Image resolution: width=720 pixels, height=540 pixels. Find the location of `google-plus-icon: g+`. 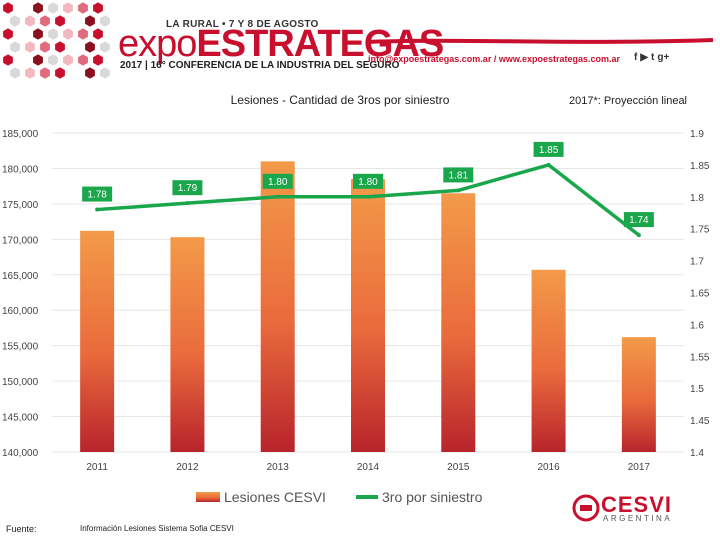

google-plus-icon: g+ is located at coordinates (663, 57).